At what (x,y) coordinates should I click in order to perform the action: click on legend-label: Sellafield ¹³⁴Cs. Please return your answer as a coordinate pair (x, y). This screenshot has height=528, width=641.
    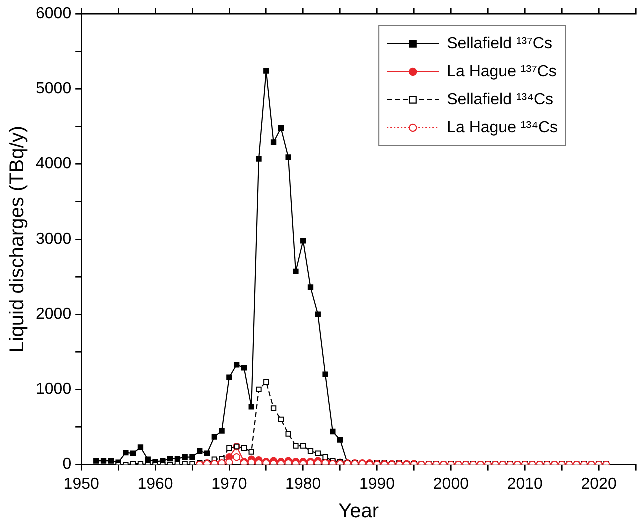
    Looking at the image, I should click on (500, 99).